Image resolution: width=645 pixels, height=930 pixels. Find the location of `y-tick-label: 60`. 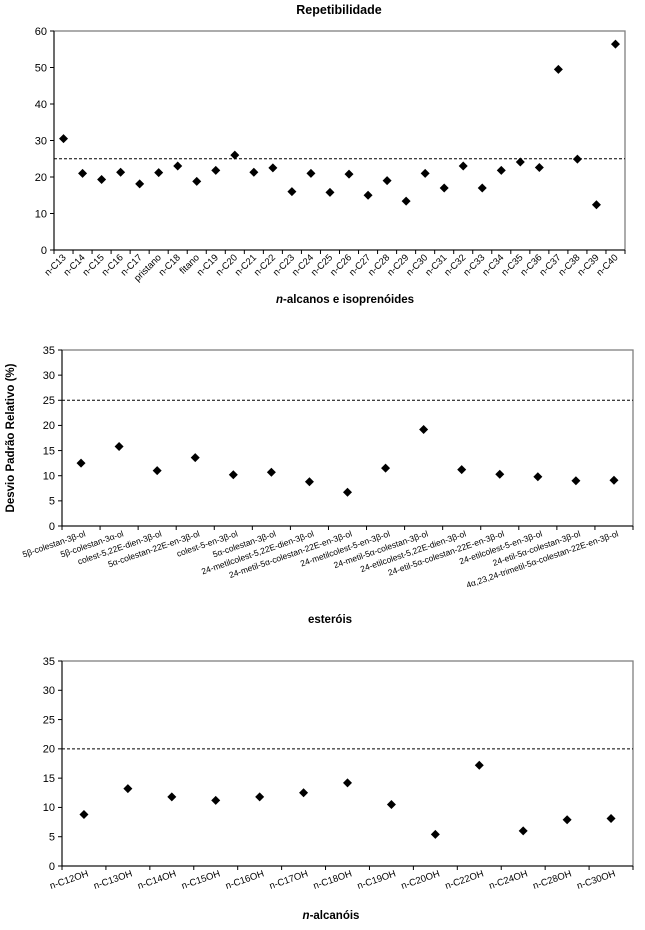

y-tick-label: 60 is located at coordinates (41, 32).